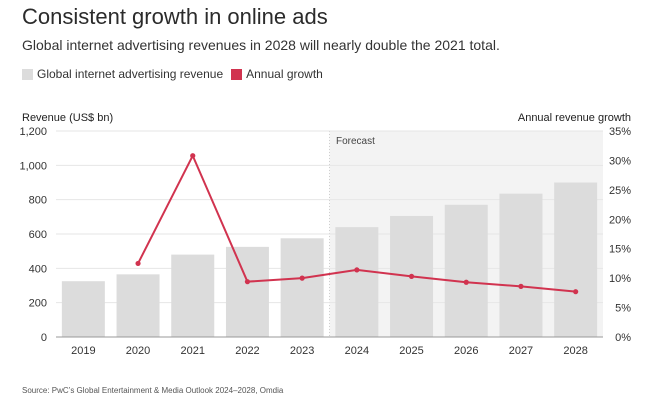 The image size is (660, 410). Describe the element at coordinates (83, 309) in the screenshot. I see `bar-2019` at that location.